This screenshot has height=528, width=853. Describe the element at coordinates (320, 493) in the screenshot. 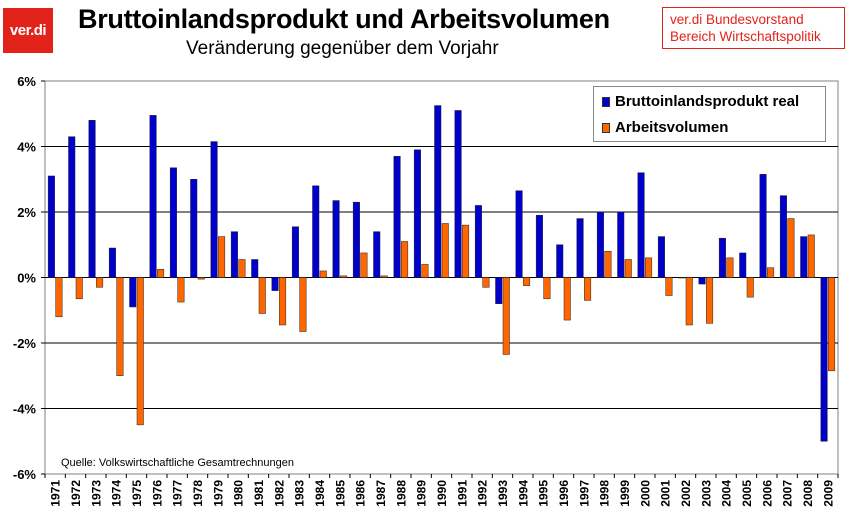

I see `x-tick-label: 1984` at that location.